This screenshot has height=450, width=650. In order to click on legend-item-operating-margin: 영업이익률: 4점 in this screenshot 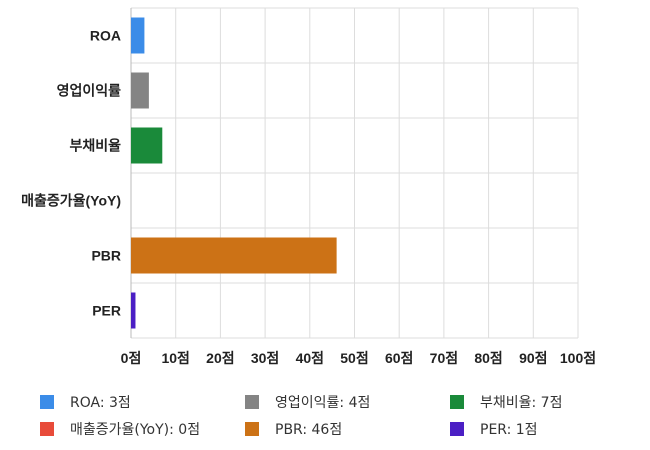, I will do `click(307, 402)`.